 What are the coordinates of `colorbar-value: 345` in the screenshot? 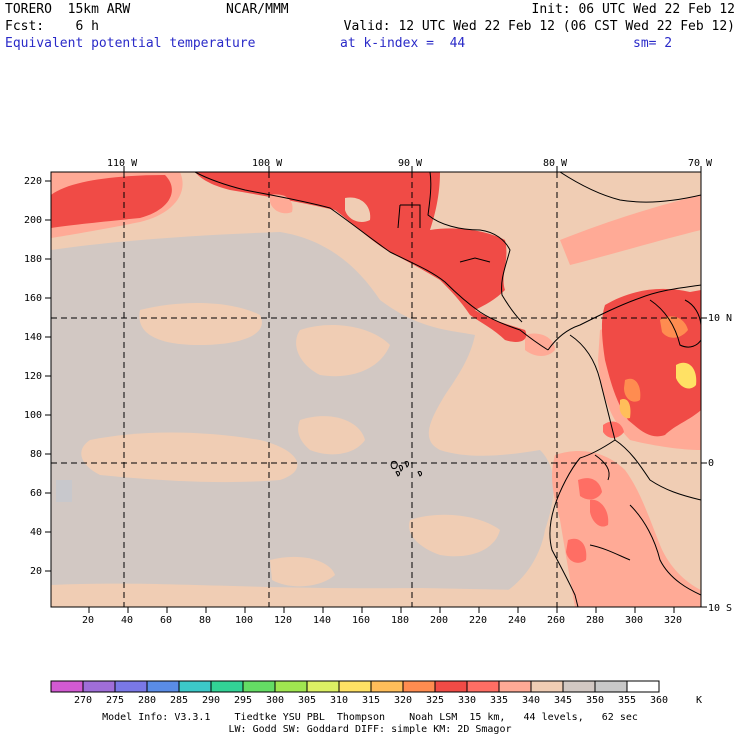 It's located at (563, 700).